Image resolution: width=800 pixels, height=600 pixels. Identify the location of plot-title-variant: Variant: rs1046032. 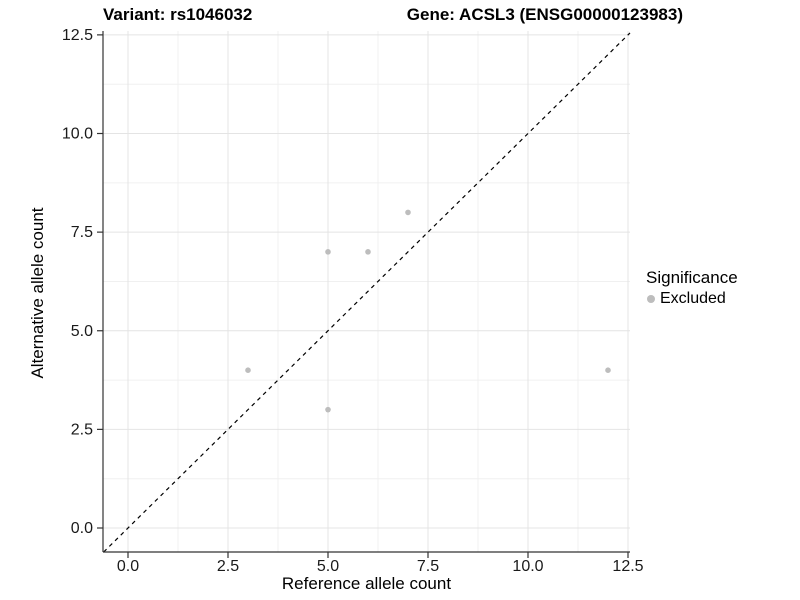
(178, 14).